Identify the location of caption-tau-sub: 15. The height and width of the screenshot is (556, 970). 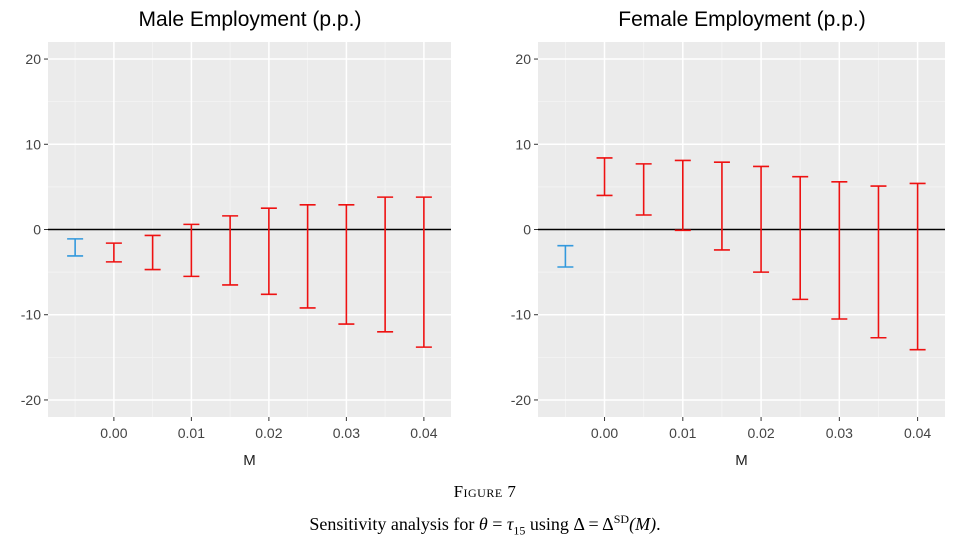
(519, 530).